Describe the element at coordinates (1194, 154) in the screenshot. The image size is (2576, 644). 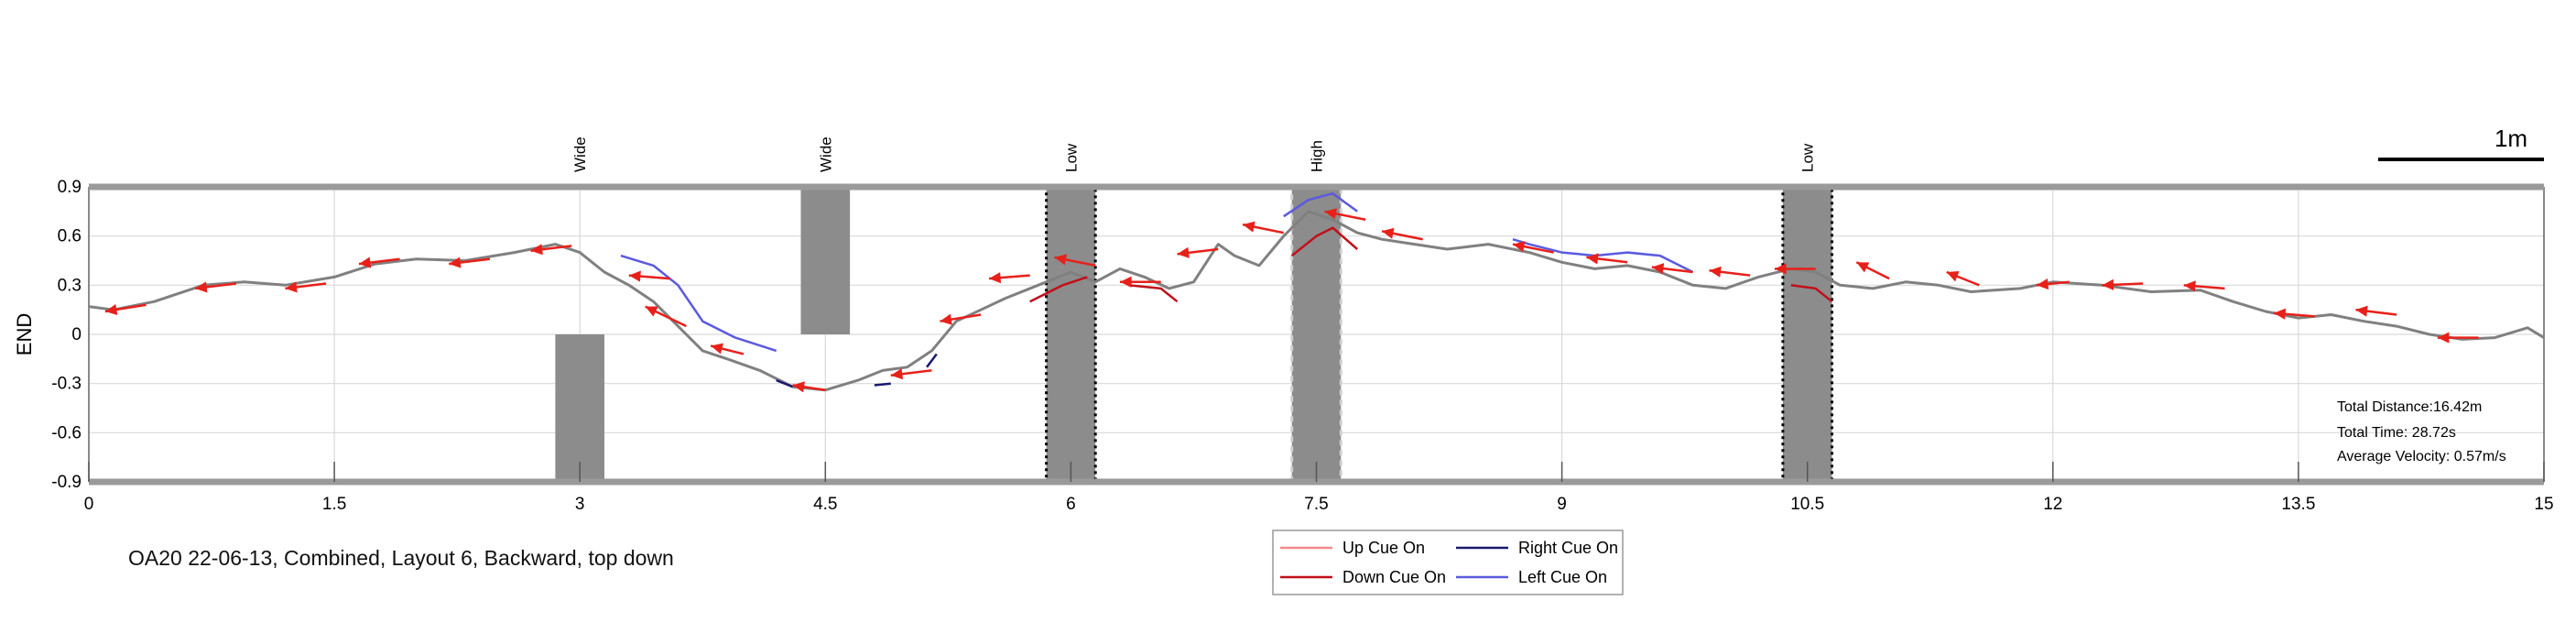
I see `obstacle-labels: Wide Wide Low High Low` at that location.